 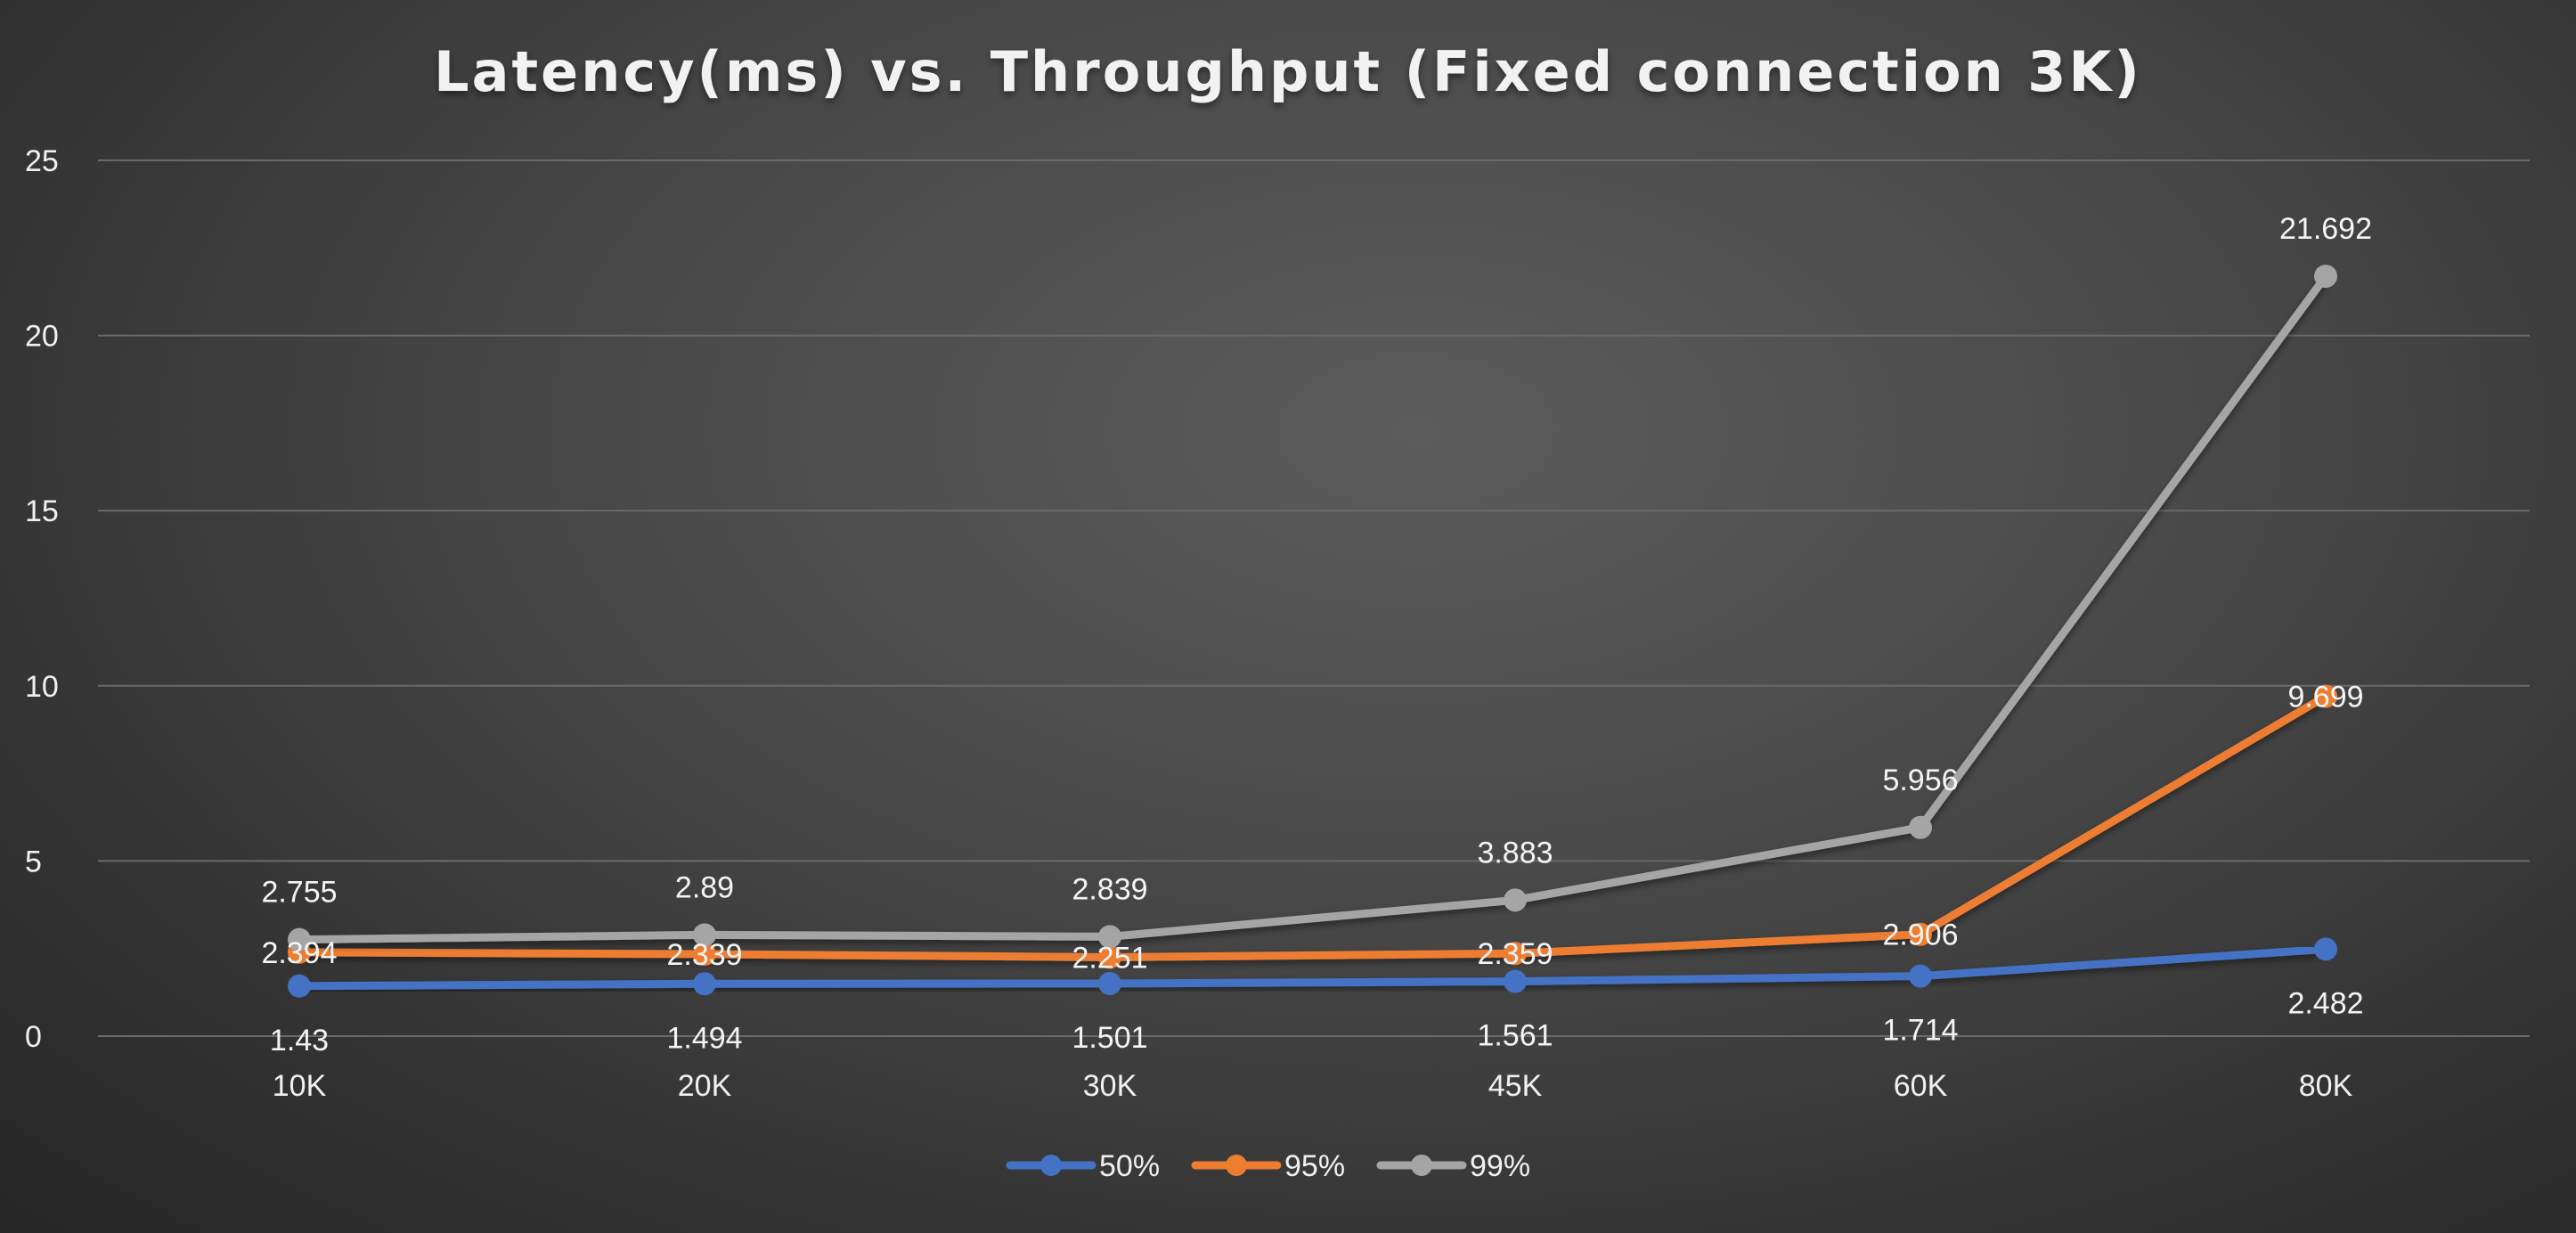 I want to click on legend: 50% 95% 99%, so click(x=1268, y=1166).